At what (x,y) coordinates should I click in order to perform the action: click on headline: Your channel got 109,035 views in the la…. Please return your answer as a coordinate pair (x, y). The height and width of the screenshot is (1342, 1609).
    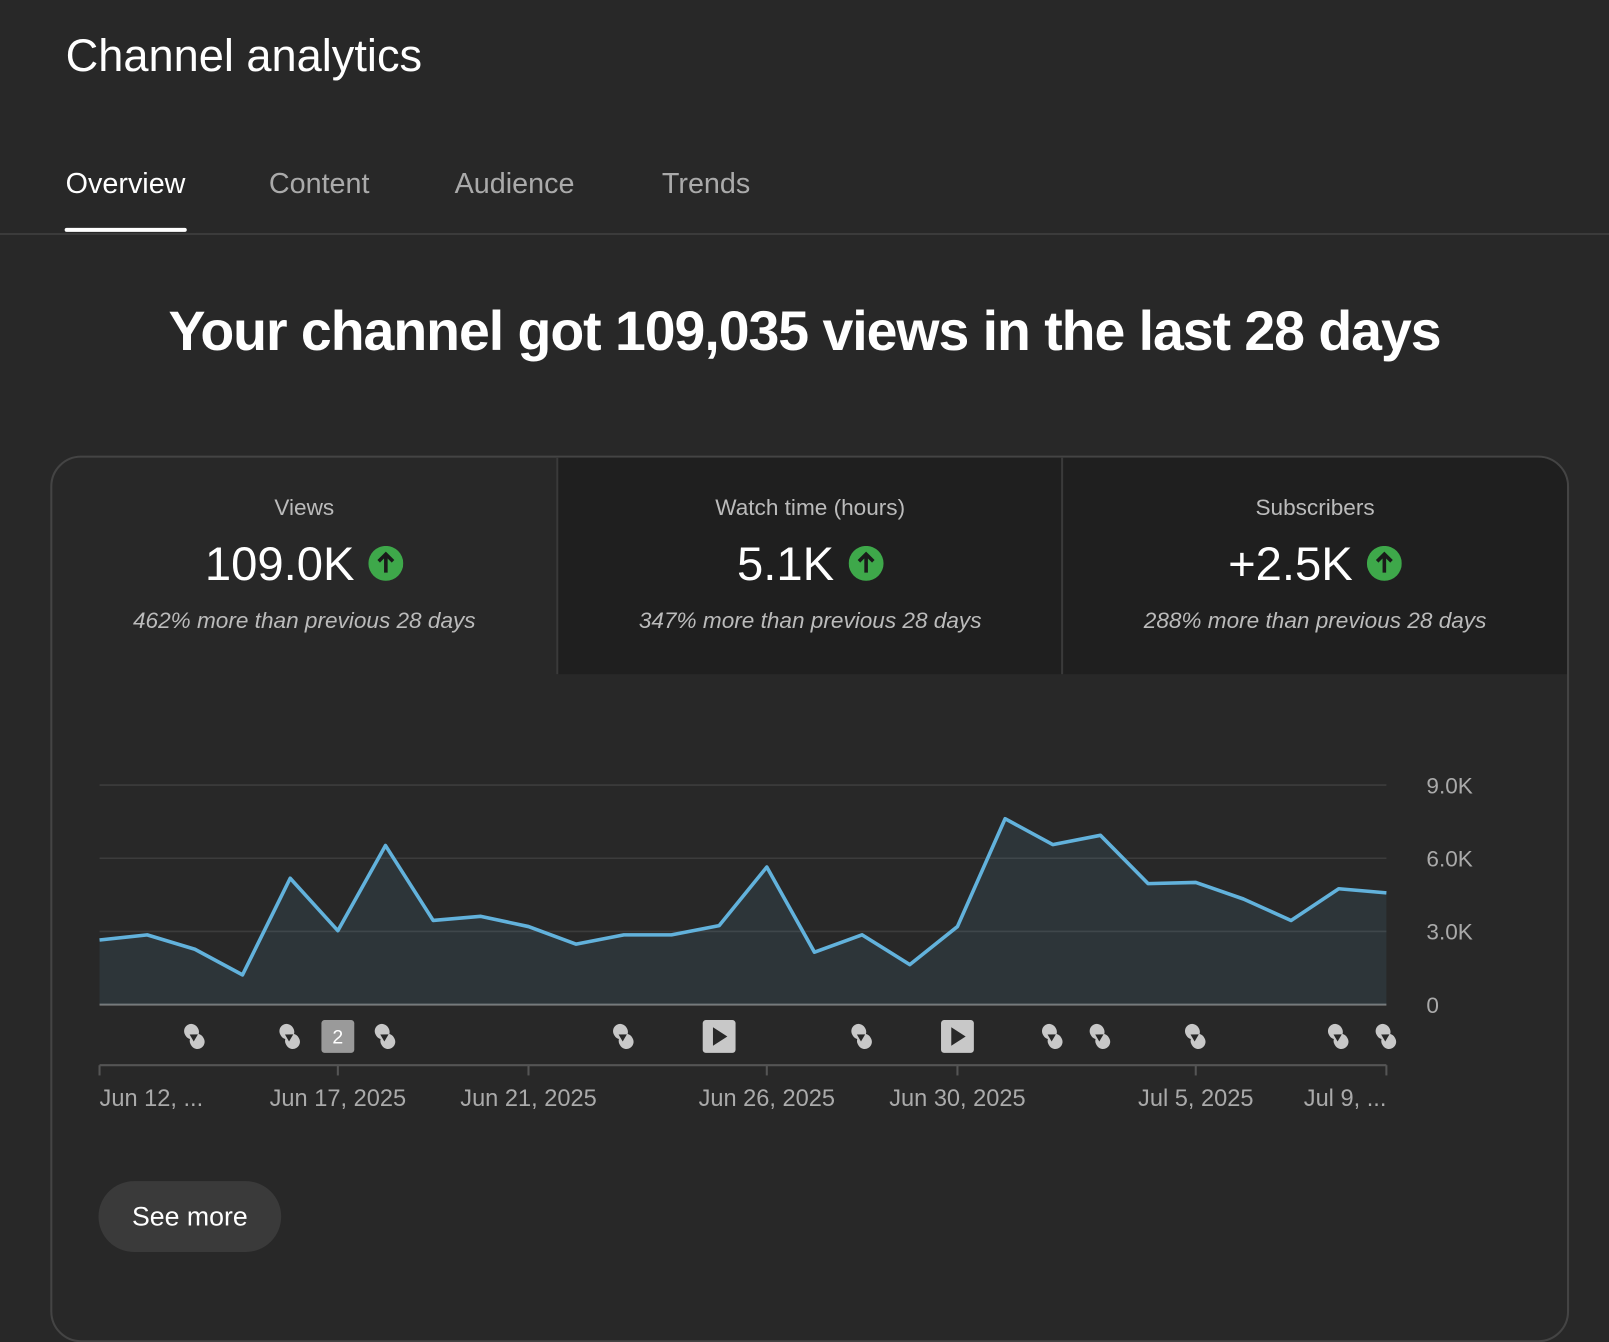
    Looking at the image, I should click on (805, 331).